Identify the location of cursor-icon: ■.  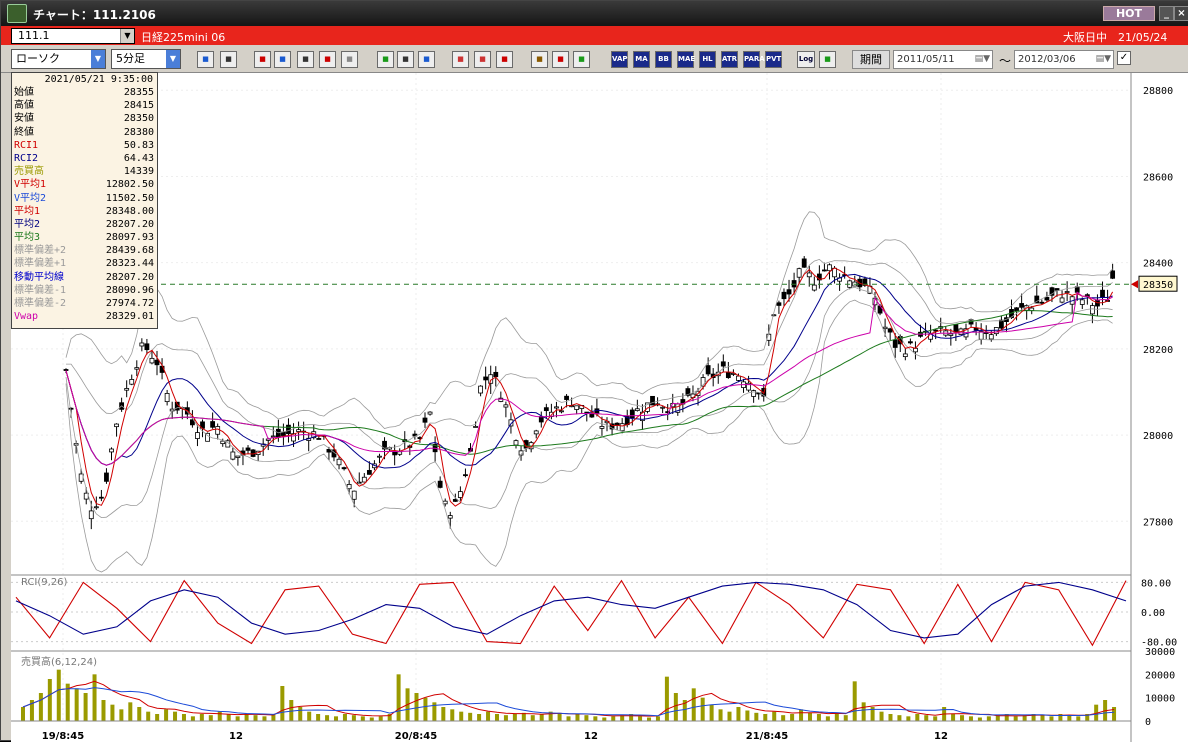
(405, 59).